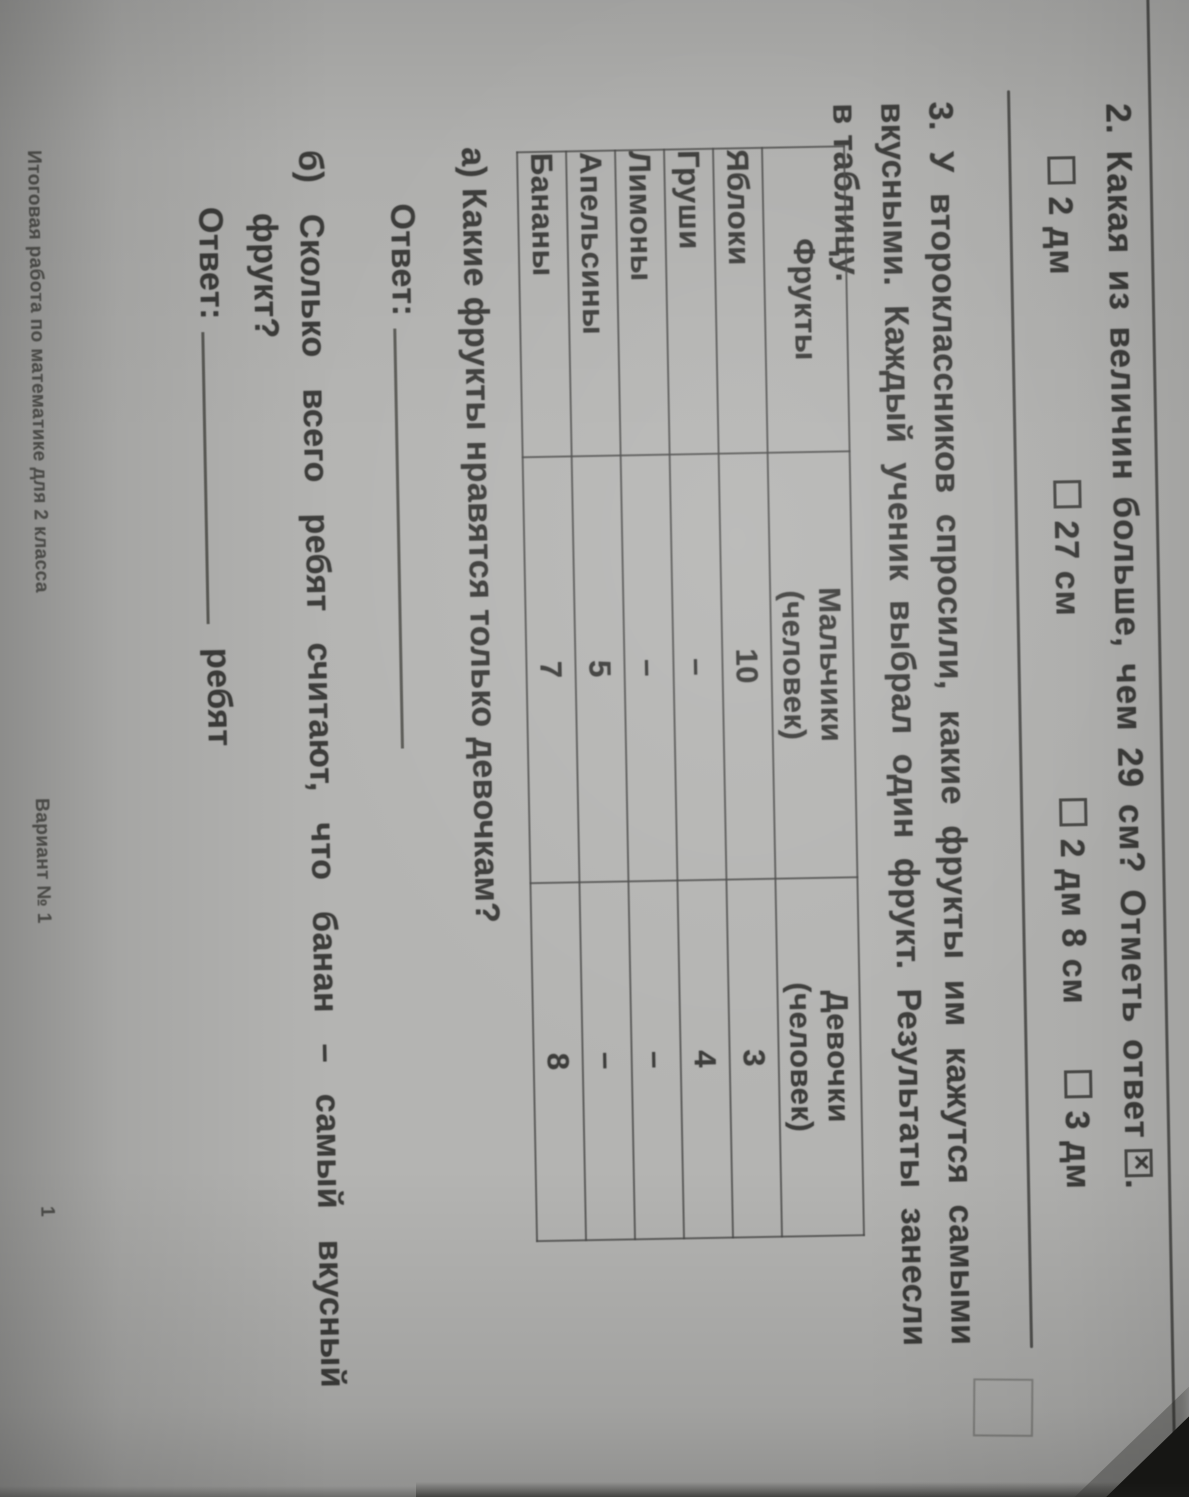 This screenshot has width=1189, height=1497. What do you see at coordinates (480, 555) in the screenshot?
I see `question-3a-text: Какие фрукты нравятся только девочкам?` at bounding box center [480, 555].